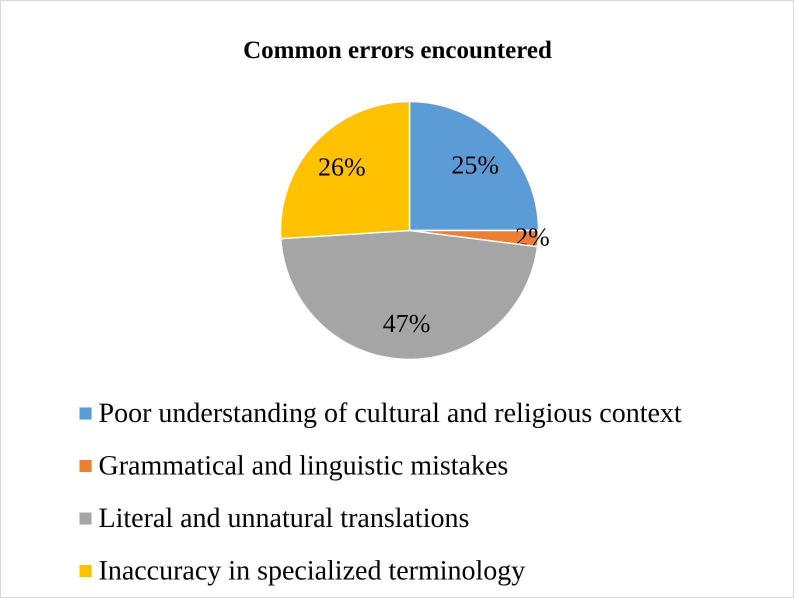  What do you see at coordinates (284, 518) in the screenshot?
I see `legend-label: Literal and unnatural translations` at bounding box center [284, 518].